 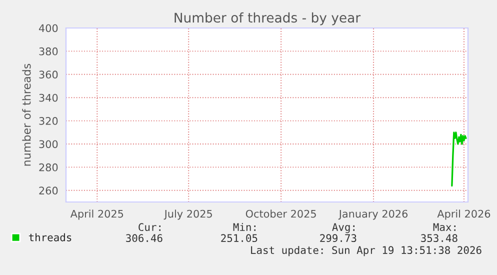 What do you see at coordinates (338, 238) in the screenshot?
I see `text: 299.73` at bounding box center [338, 238].